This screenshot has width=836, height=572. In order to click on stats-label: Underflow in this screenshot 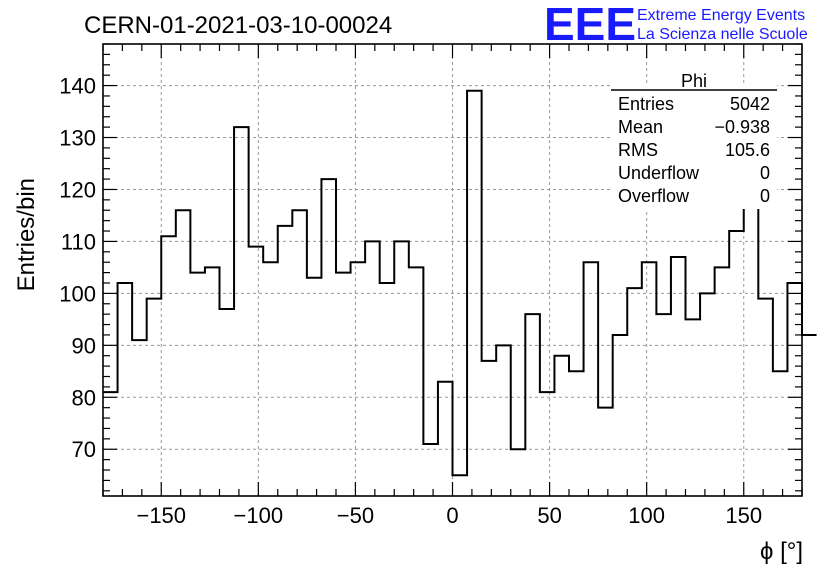, I will do `click(659, 173)`.